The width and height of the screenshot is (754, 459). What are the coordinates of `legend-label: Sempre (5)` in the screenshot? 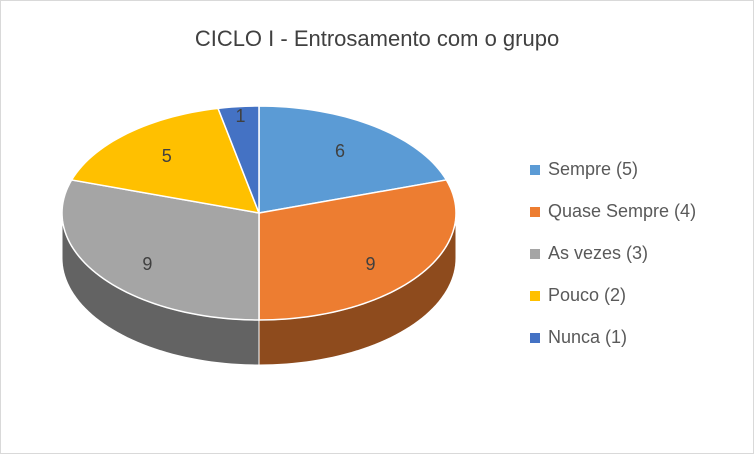 It's located at (593, 169).